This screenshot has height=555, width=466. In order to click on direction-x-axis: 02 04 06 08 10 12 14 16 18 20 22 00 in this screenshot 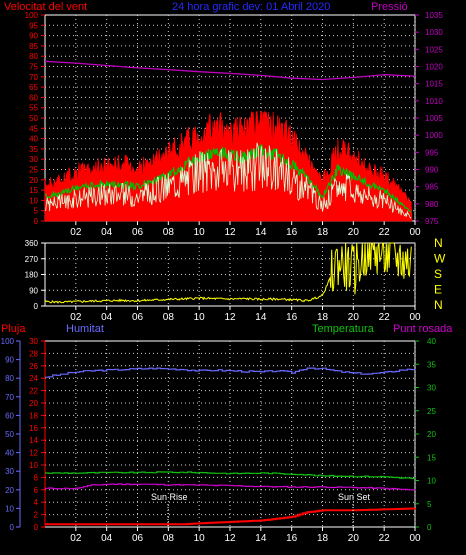, I will do `click(245, 314)`.